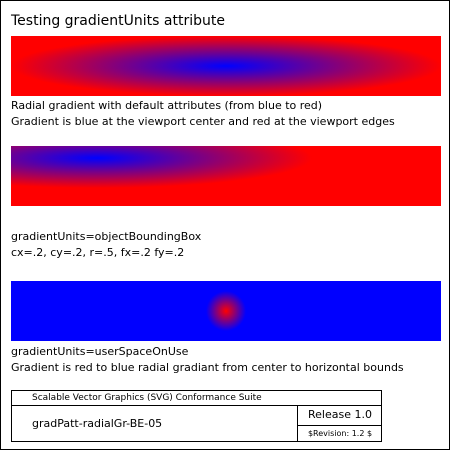  I want to click on revision-label: $Revision: 1.2 $, so click(340, 433).